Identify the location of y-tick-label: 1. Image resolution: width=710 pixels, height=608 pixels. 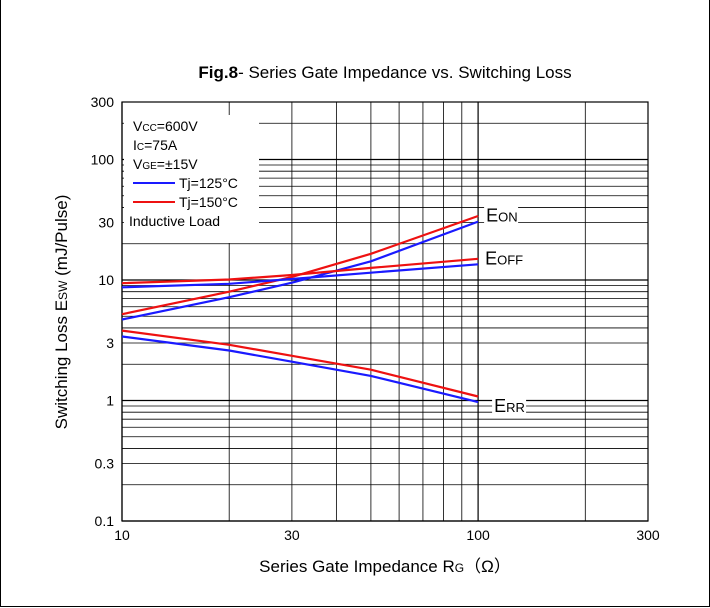
(110, 400).